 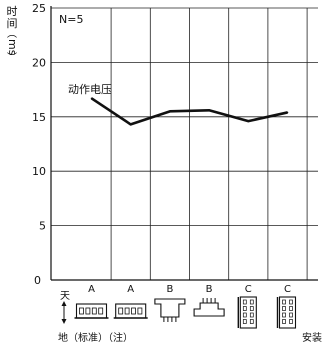 I want to click on chart-series, so click(x=189, y=111).